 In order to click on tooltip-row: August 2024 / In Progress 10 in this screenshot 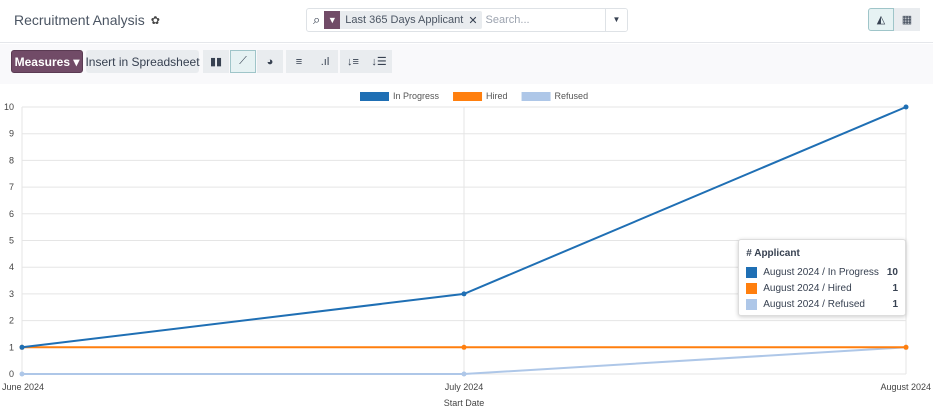, I will do `click(822, 272)`.